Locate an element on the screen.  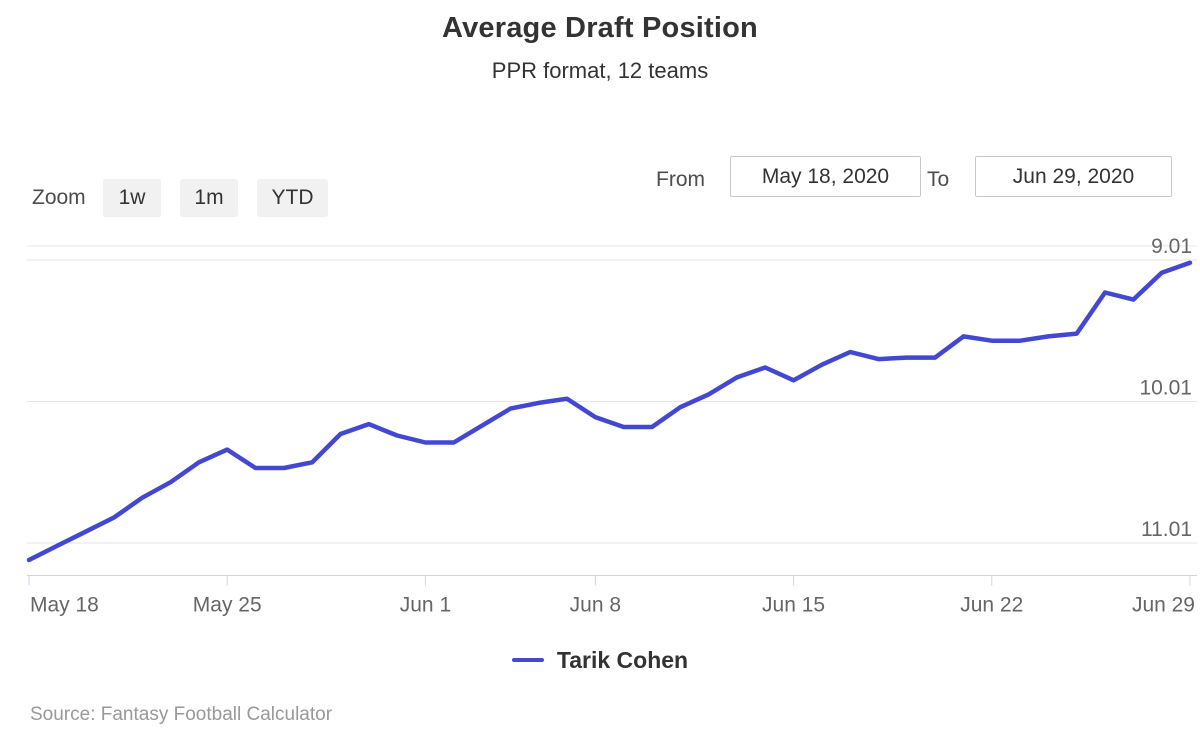
legend-line-swatch is located at coordinates (527, 660).